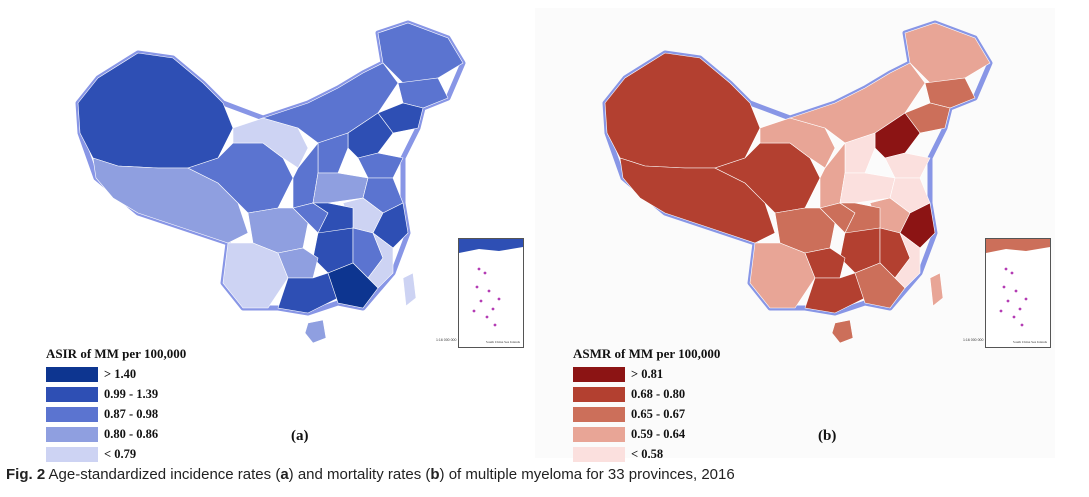  Describe the element at coordinates (116, 353) in the screenshot. I see `legend-title: ASIR of MM per 100,000` at that location.